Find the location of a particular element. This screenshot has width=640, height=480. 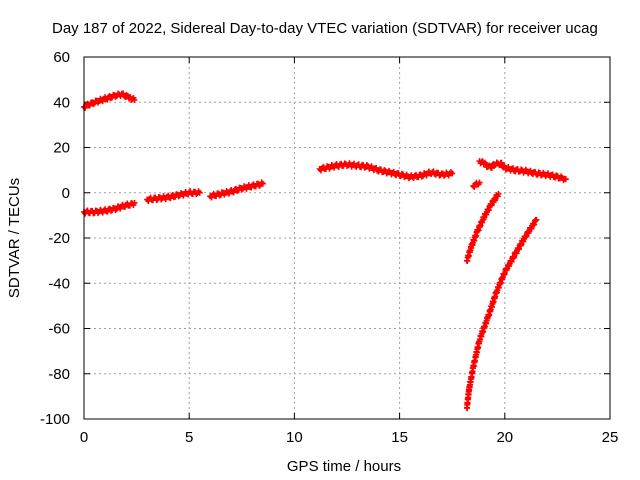

y-tick-label: 60 is located at coordinates (61, 57).